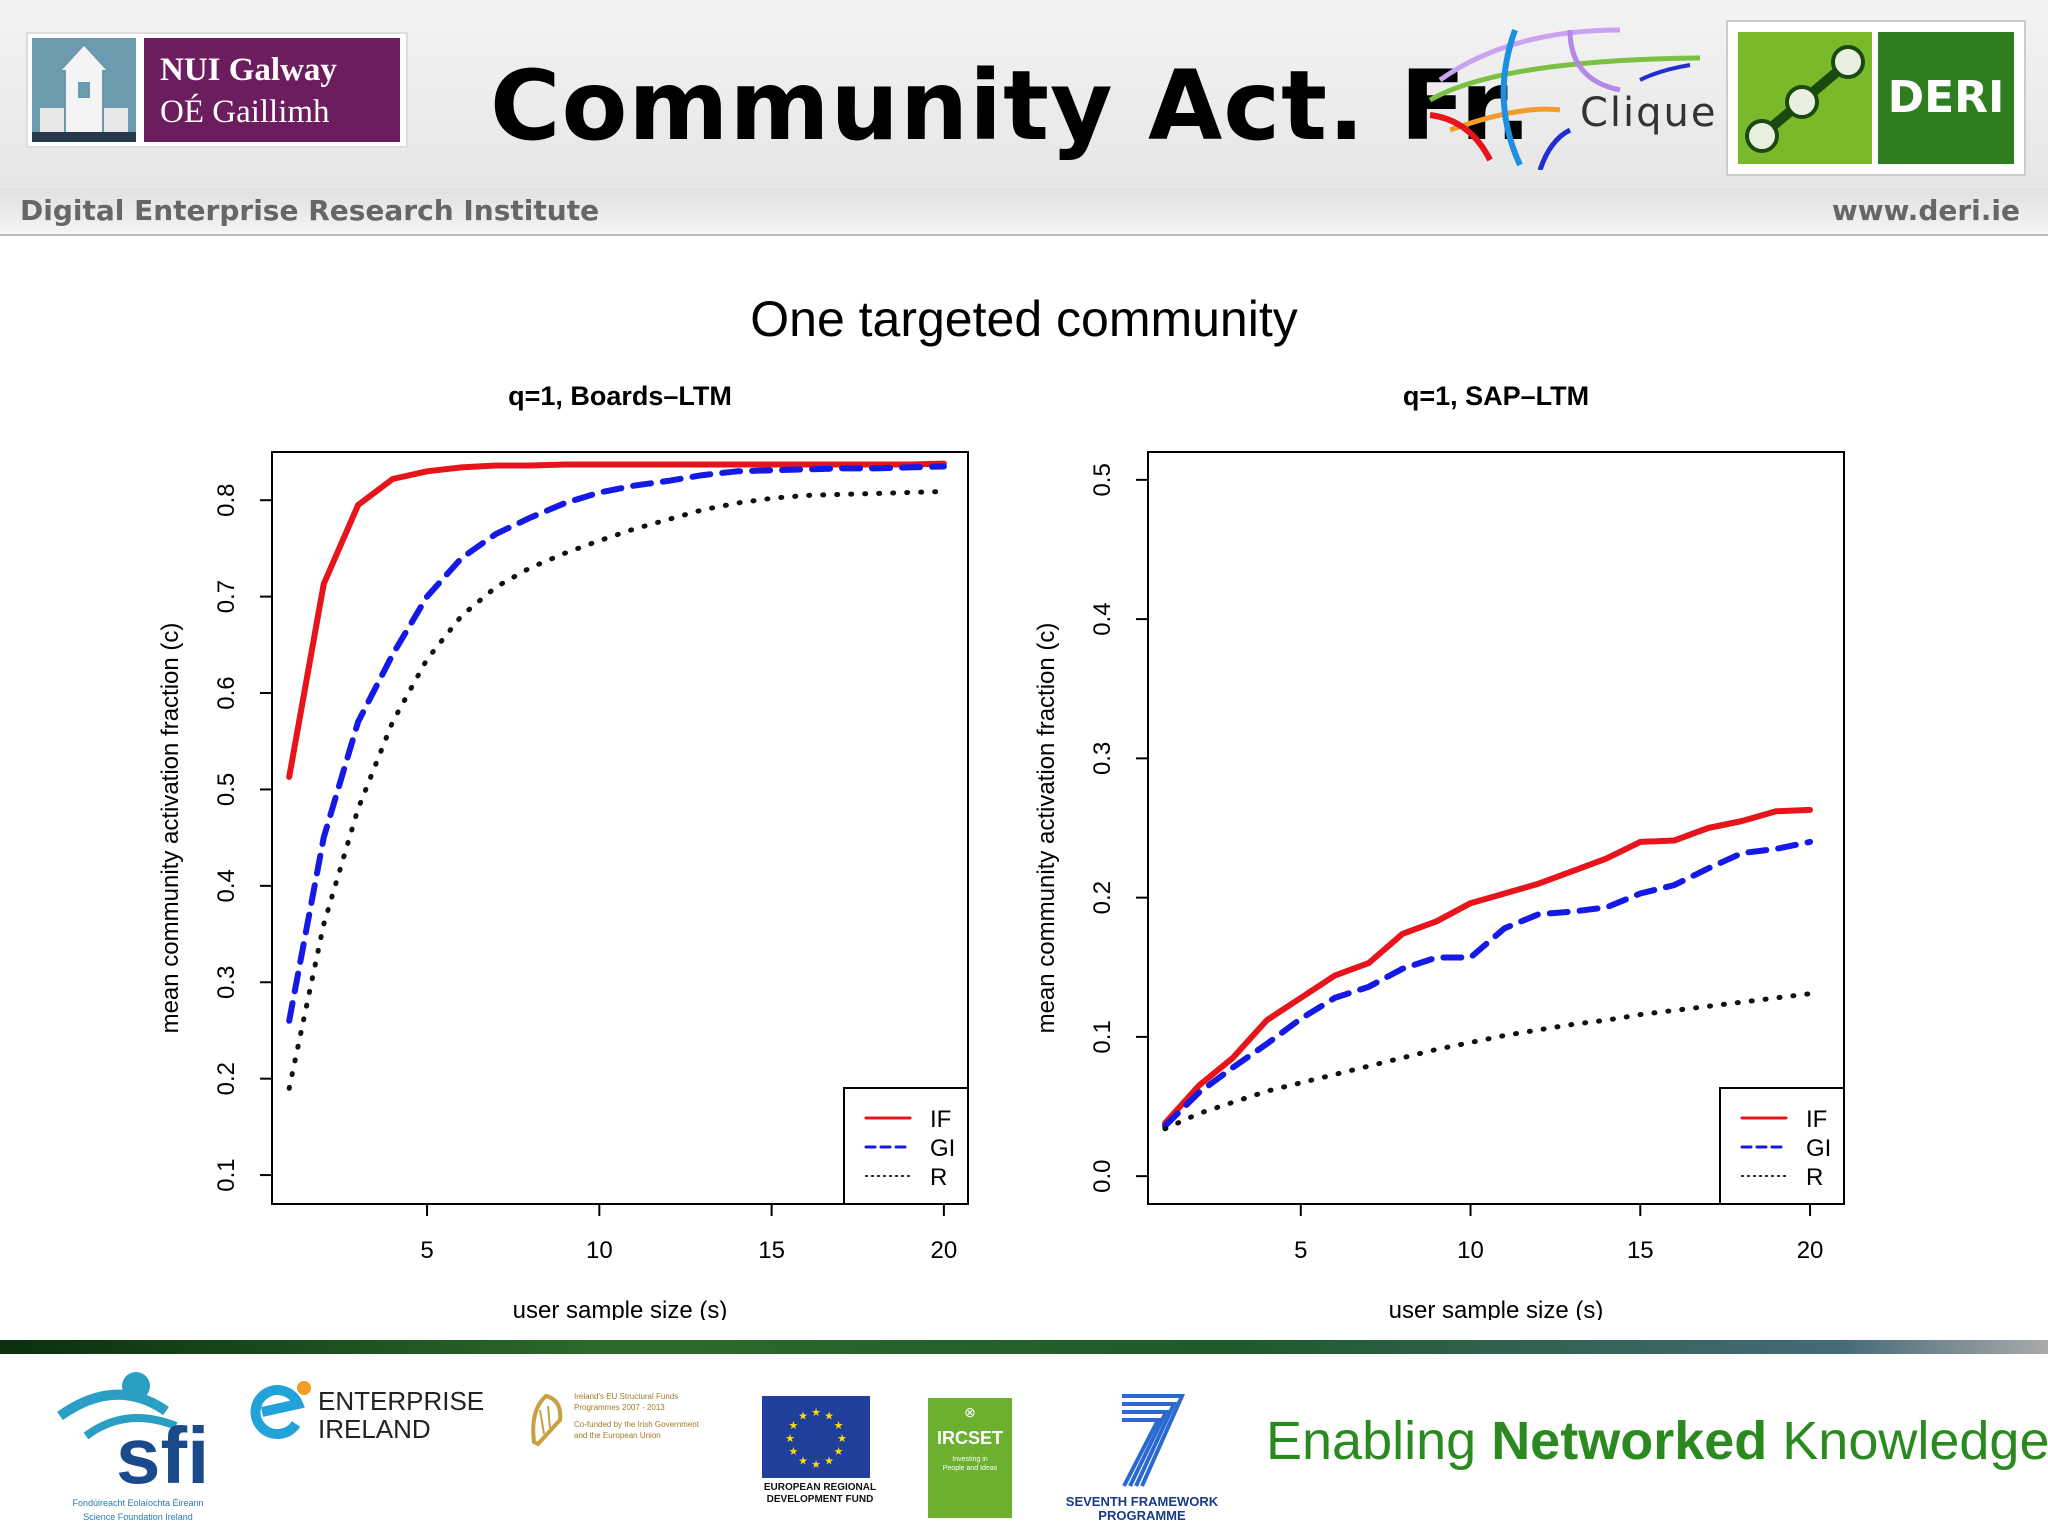 This screenshot has height=1536, width=2048. Describe the element at coordinates (619, 1407) in the screenshot. I see `ndp-line2: Programmes 2007 - 2013` at that location.